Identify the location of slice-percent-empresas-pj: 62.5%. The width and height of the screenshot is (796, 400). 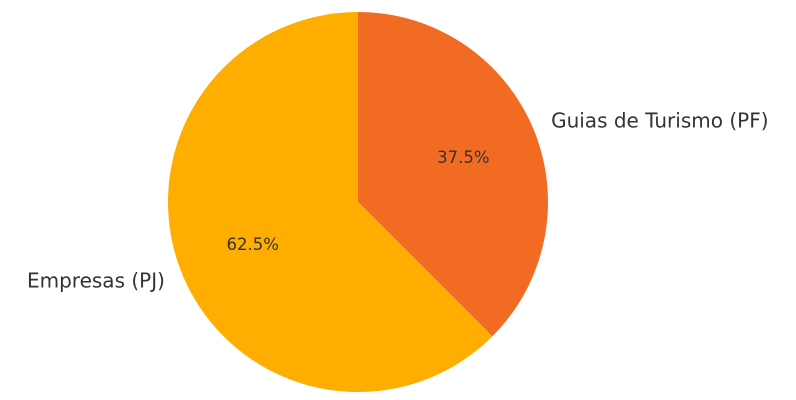
(252, 244).